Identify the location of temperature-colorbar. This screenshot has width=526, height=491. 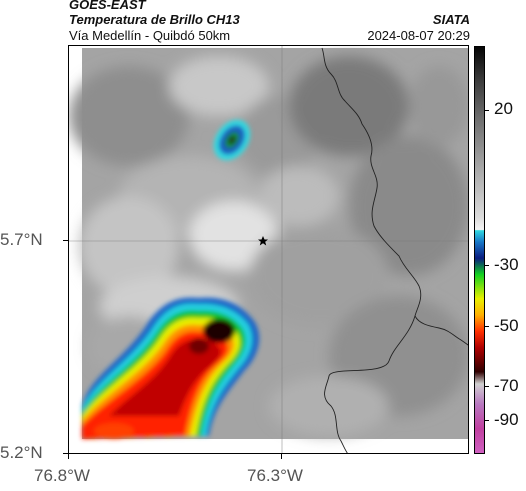
(479, 250).